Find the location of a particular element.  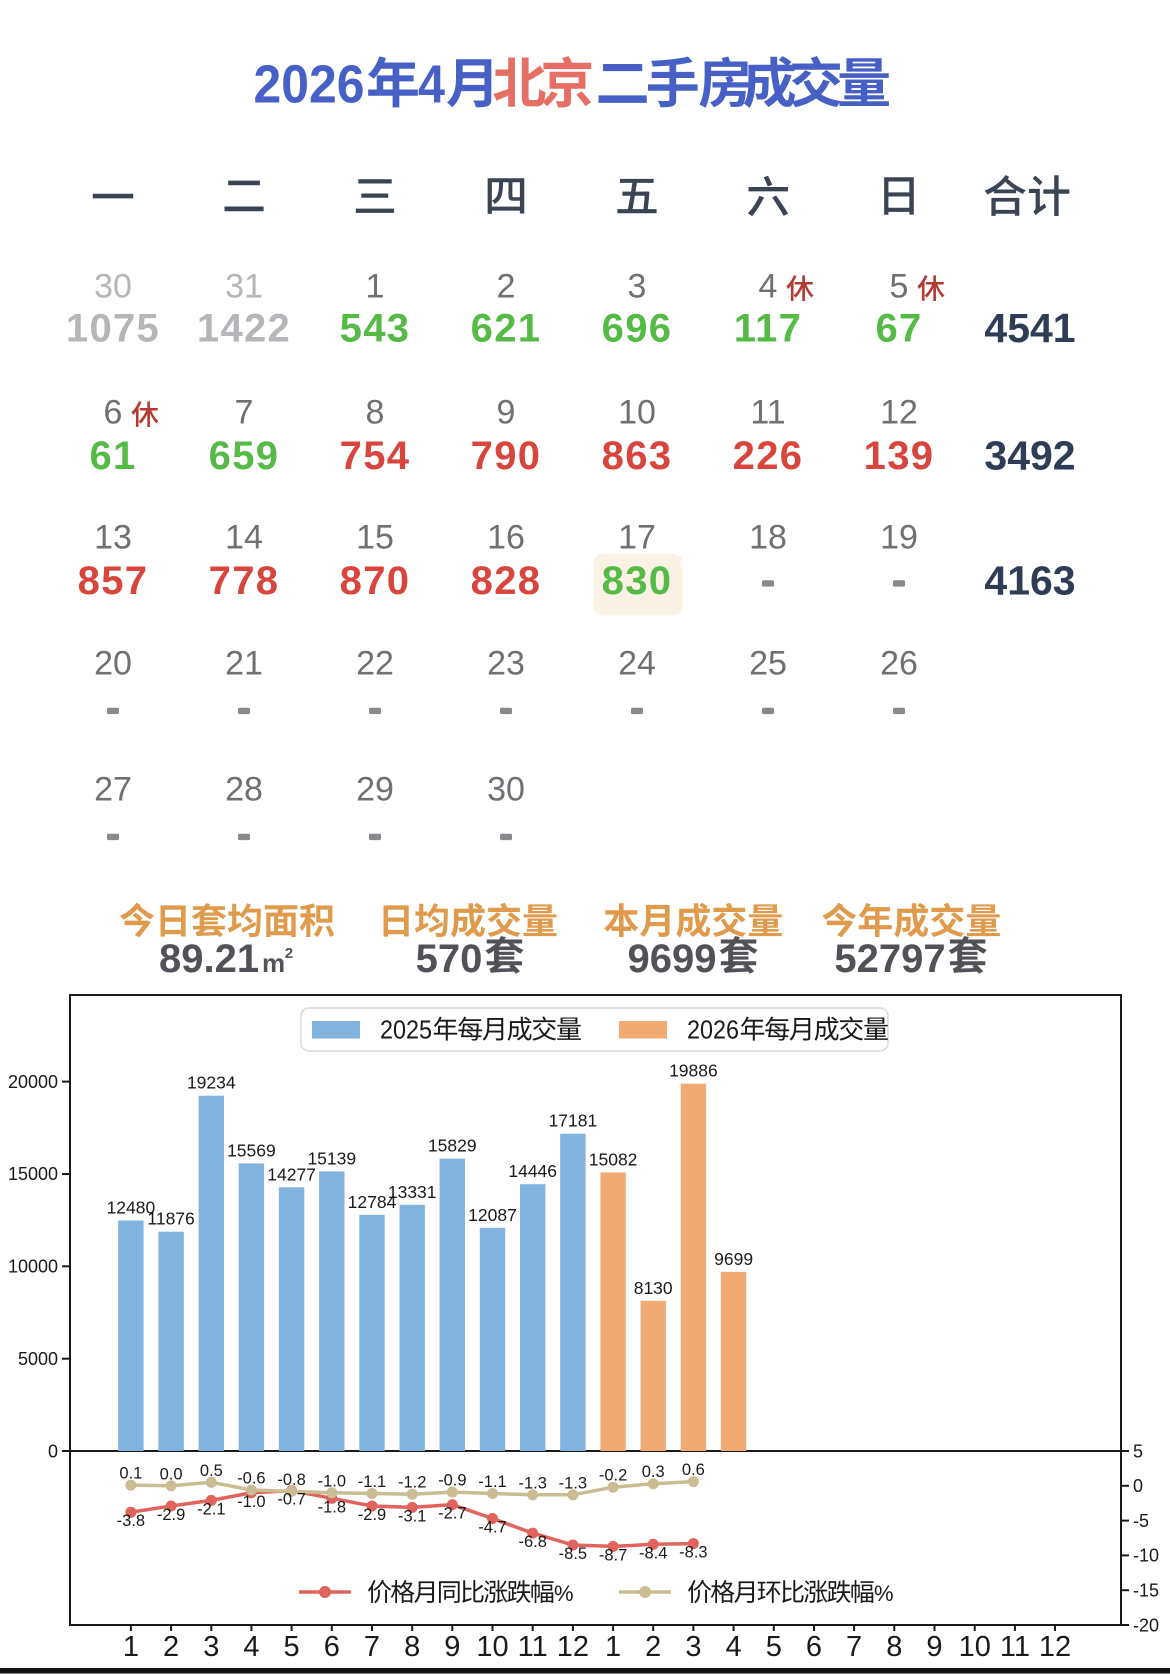

svg-text: 22 is located at coordinates (375, 663).